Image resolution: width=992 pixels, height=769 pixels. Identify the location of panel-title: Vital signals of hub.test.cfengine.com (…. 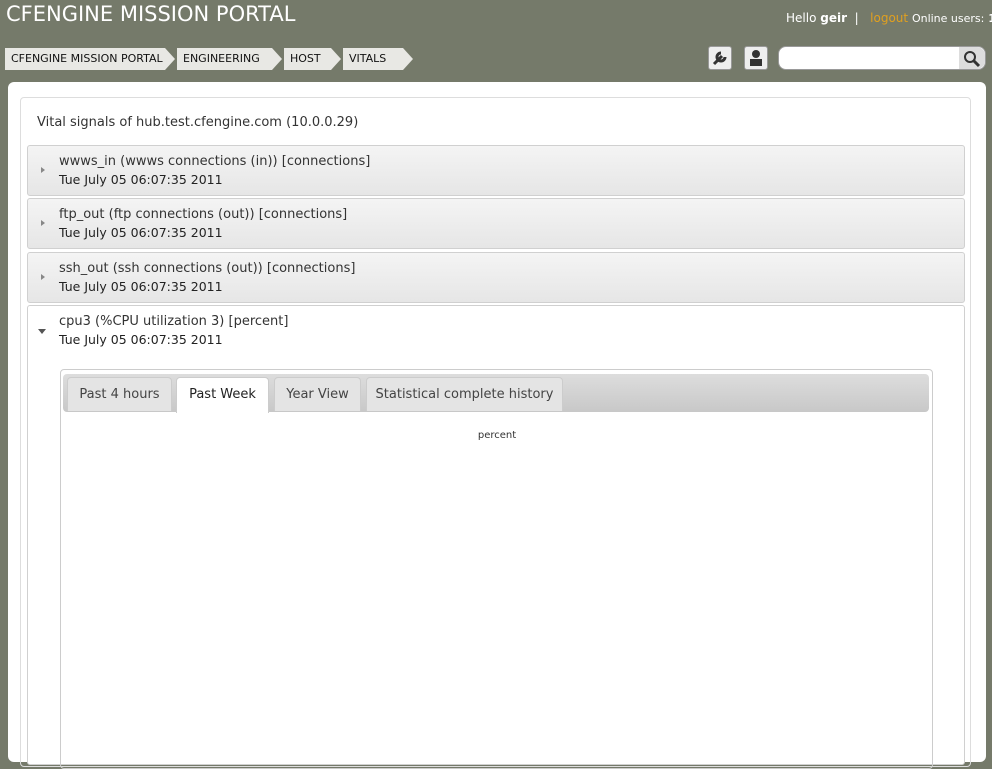
(198, 122).